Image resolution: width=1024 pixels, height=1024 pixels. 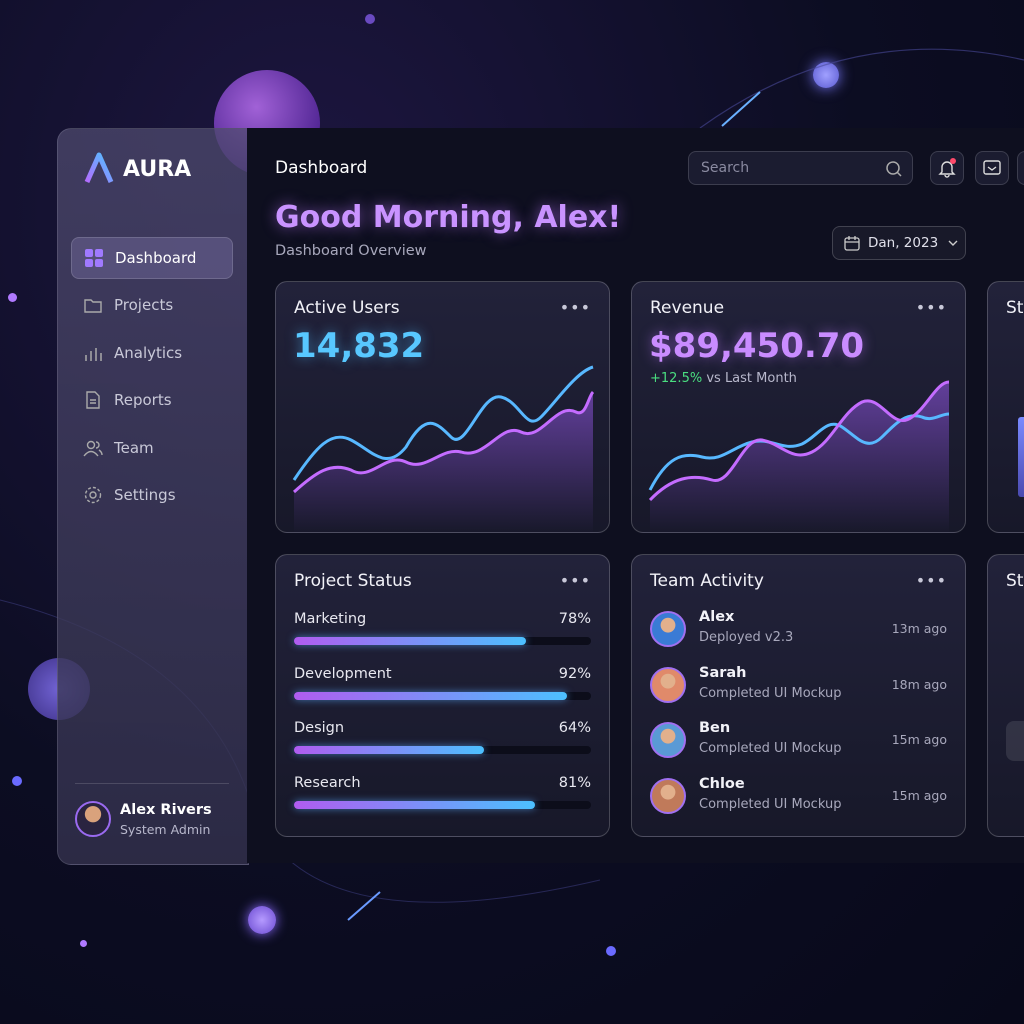 What do you see at coordinates (574, 619) in the screenshot?
I see `project-percent: 78%` at bounding box center [574, 619].